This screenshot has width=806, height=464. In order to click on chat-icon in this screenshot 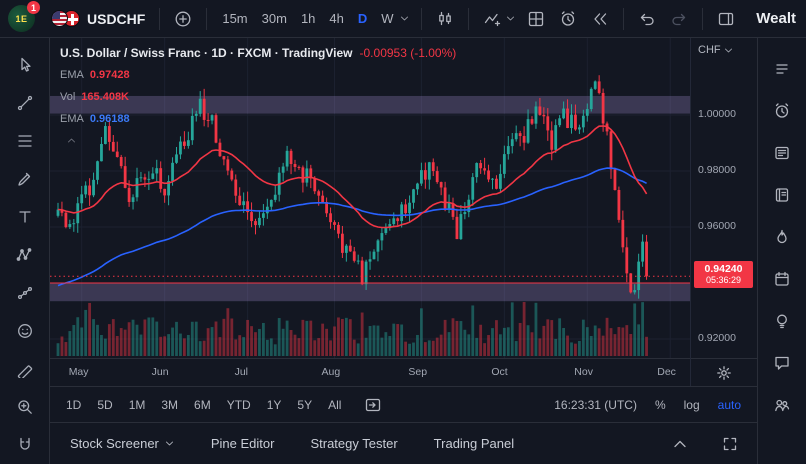, I will do `click(782, 363)`.